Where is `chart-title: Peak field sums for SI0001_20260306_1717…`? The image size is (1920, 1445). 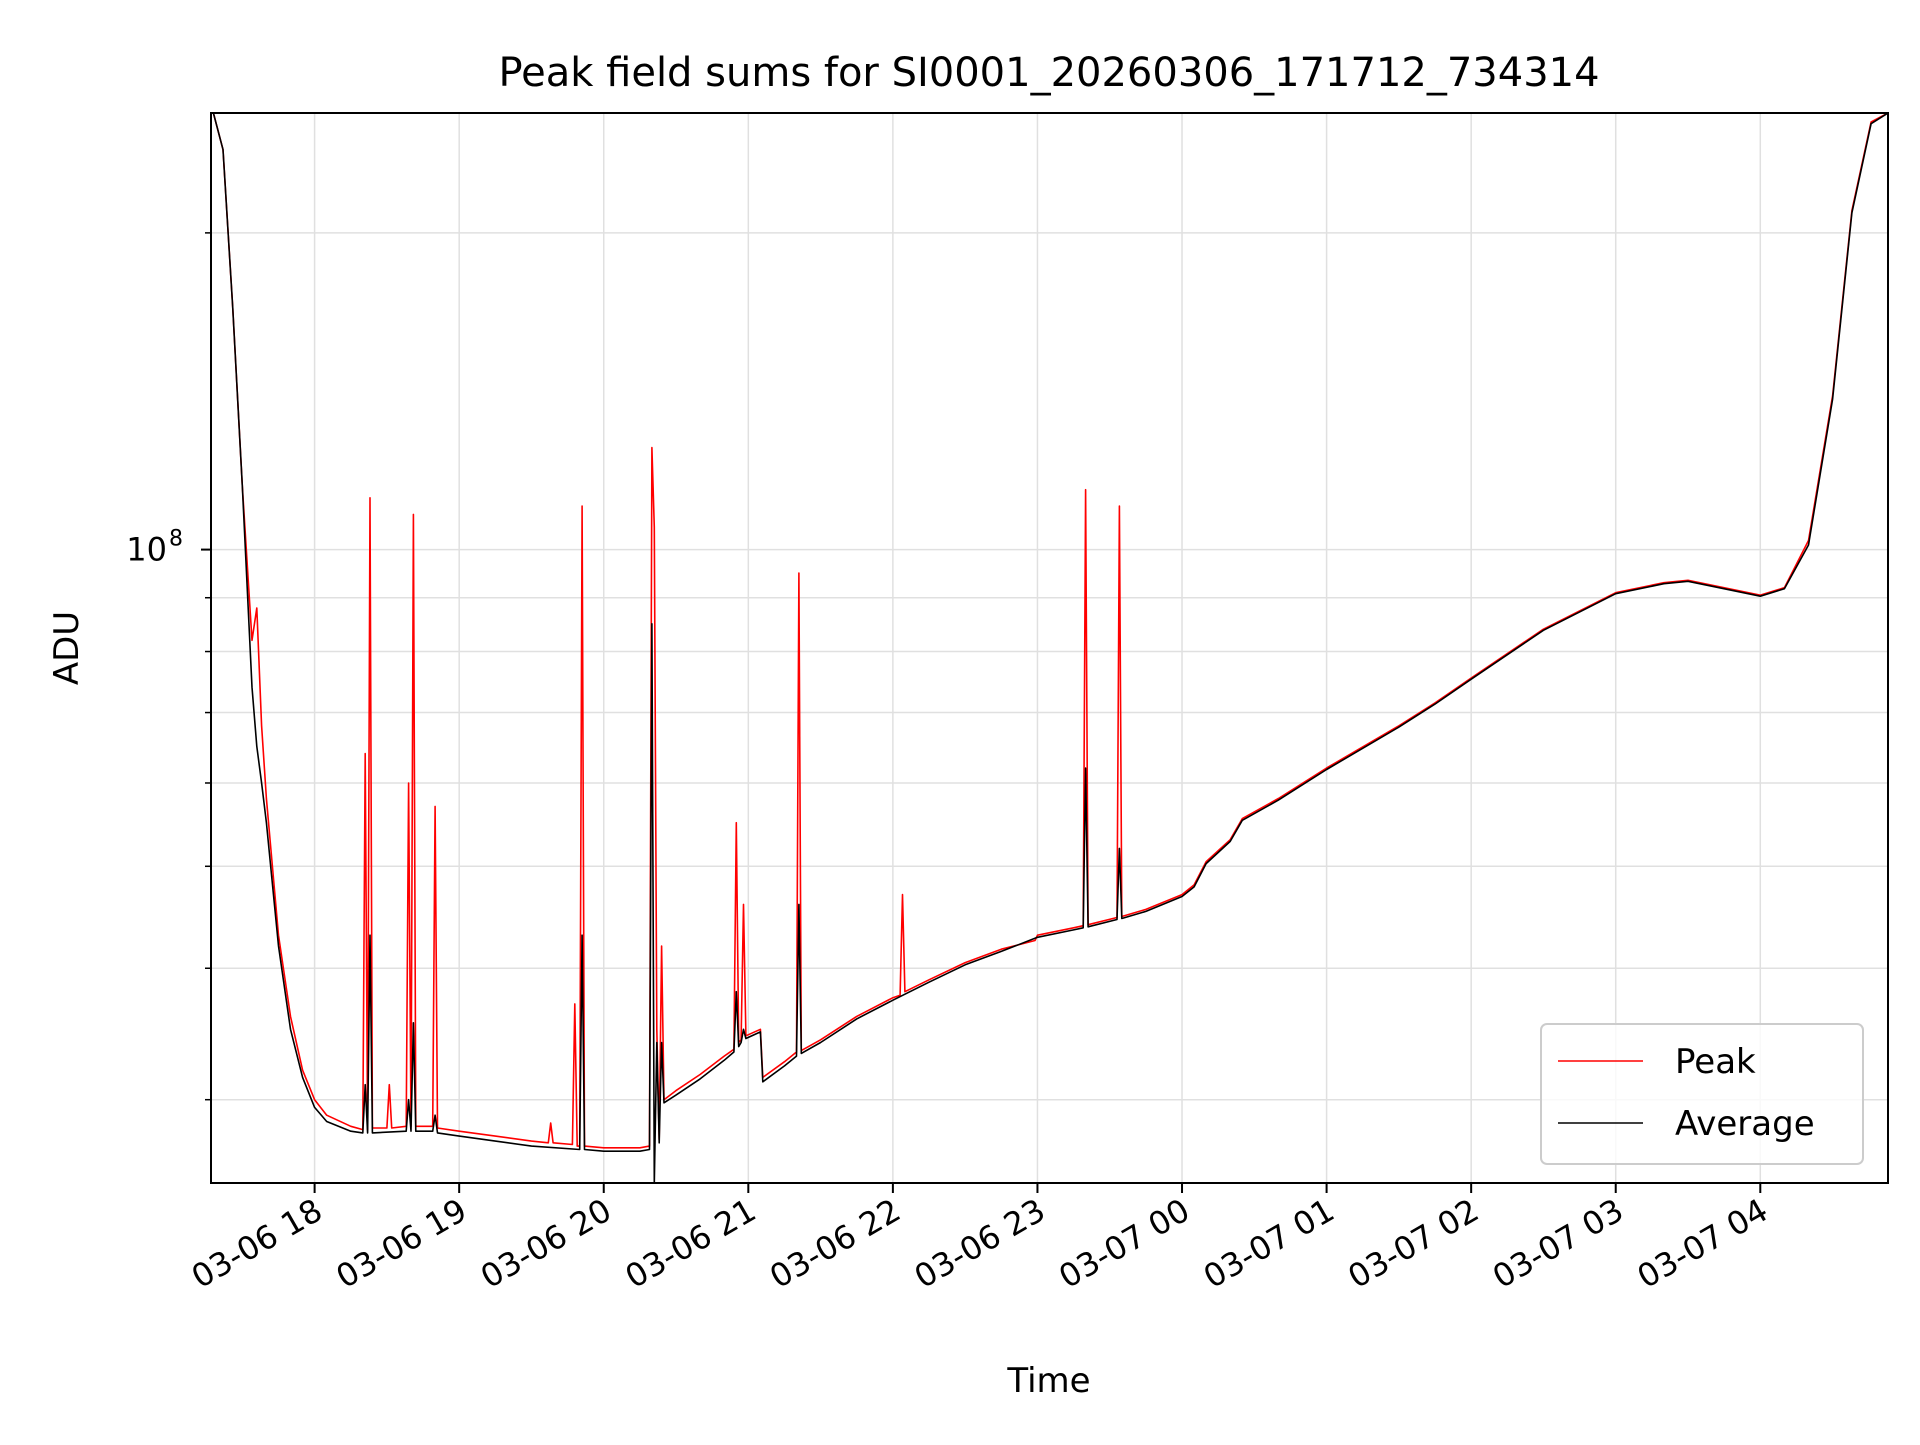
chart-title: Peak field sums for SI0001_20260306_1717… is located at coordinates (1048, 73).